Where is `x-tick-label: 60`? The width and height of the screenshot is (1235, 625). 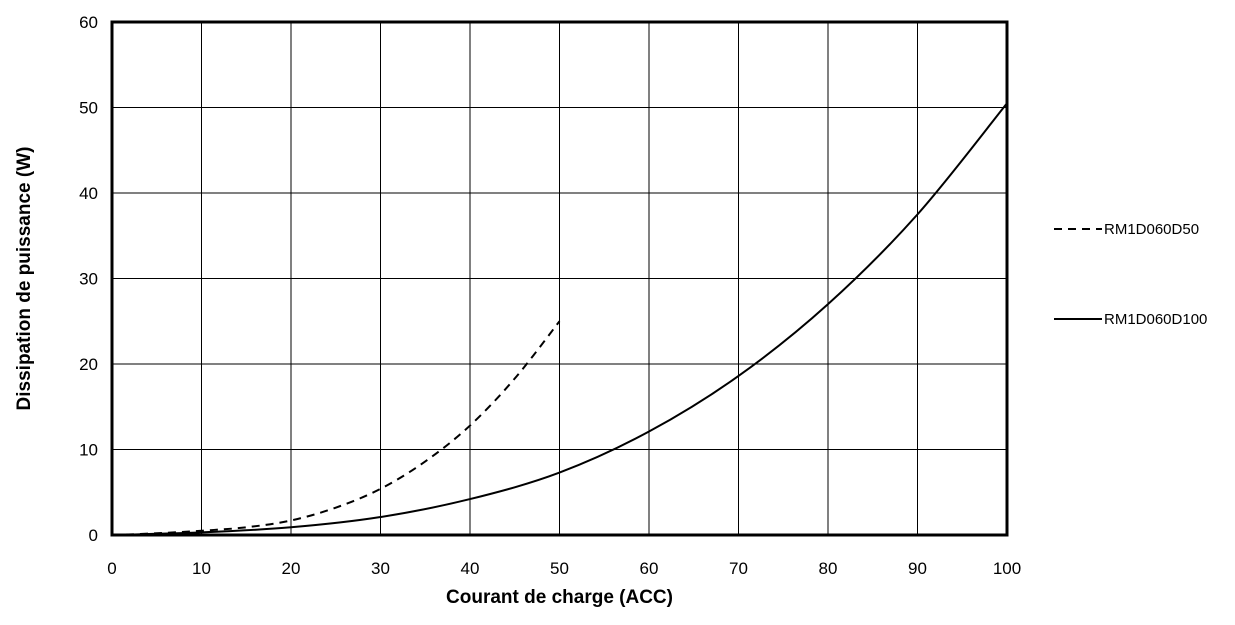
x-tick-label: 60 is located at coordinates (649, 568).